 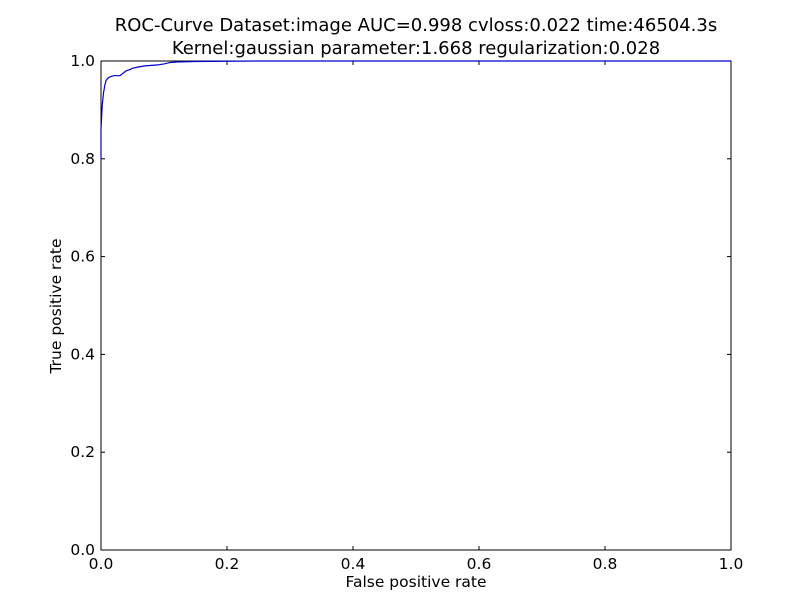 I want to click on roc-curve-line, so click(x=415, y=109).